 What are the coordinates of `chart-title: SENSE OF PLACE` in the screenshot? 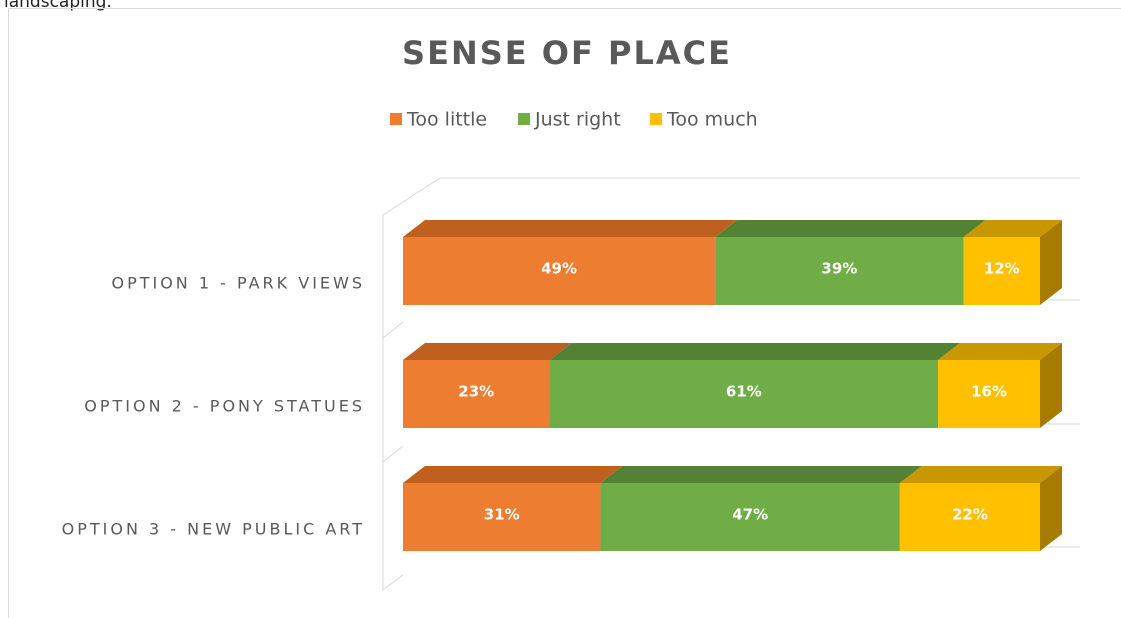 It's located at (567, 53).